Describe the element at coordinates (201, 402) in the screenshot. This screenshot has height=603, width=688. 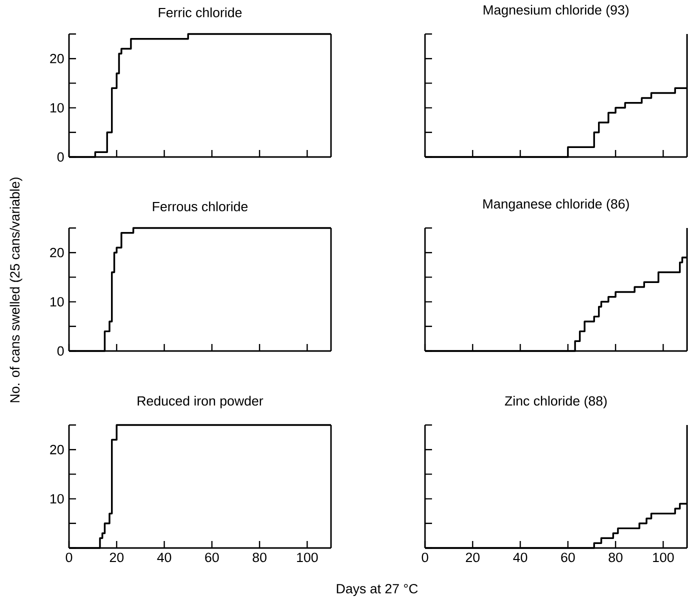
I see `chart-title: Reduced iron powder` at that location.